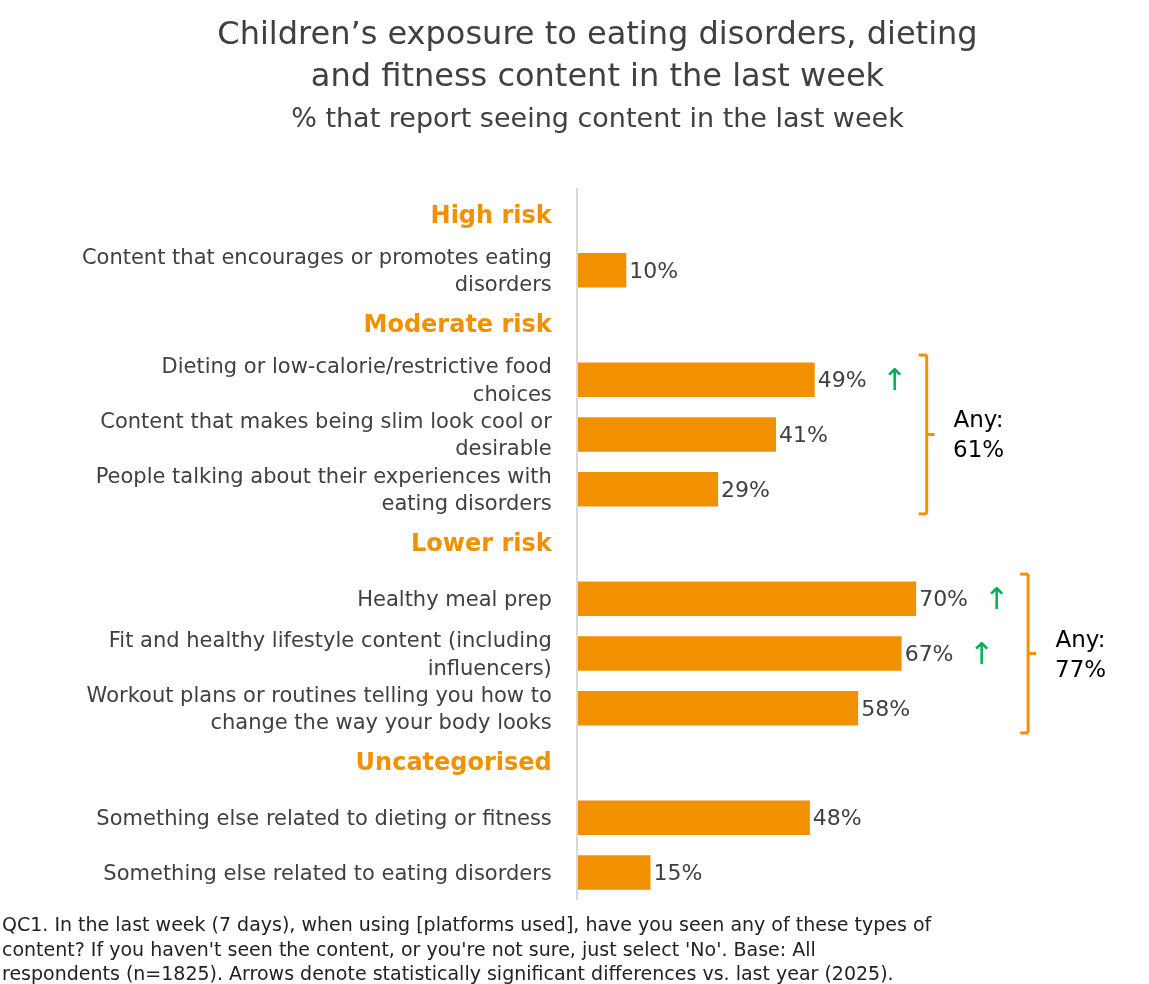  I want to click on data-label: 29%, so click(745, 489).